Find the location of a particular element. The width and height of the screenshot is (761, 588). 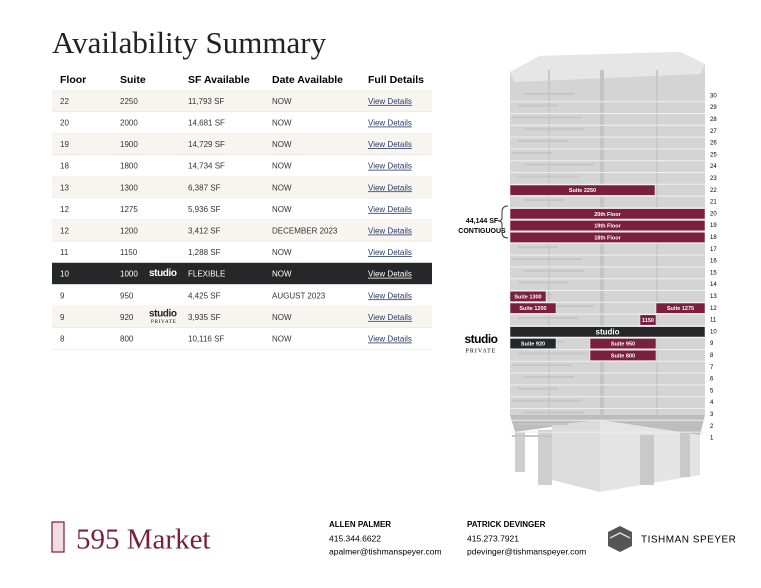

suite-label: Suite 950 is located at coordinates (623, 345).